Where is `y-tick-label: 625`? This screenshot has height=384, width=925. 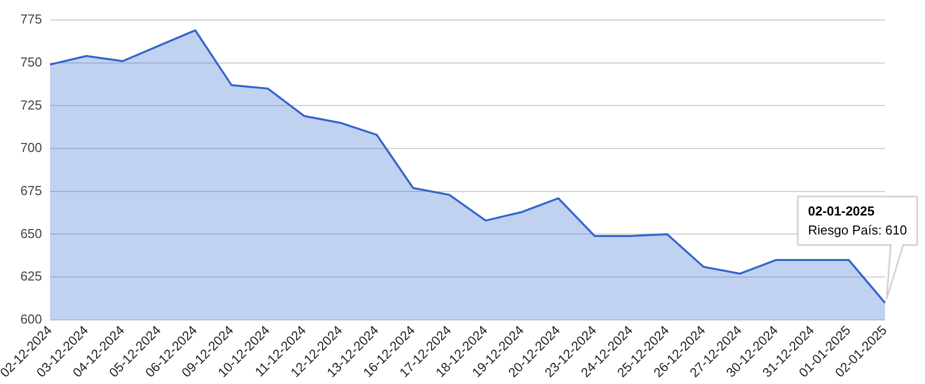 y-tick-label: 625 is located at coordinates (31, 276).